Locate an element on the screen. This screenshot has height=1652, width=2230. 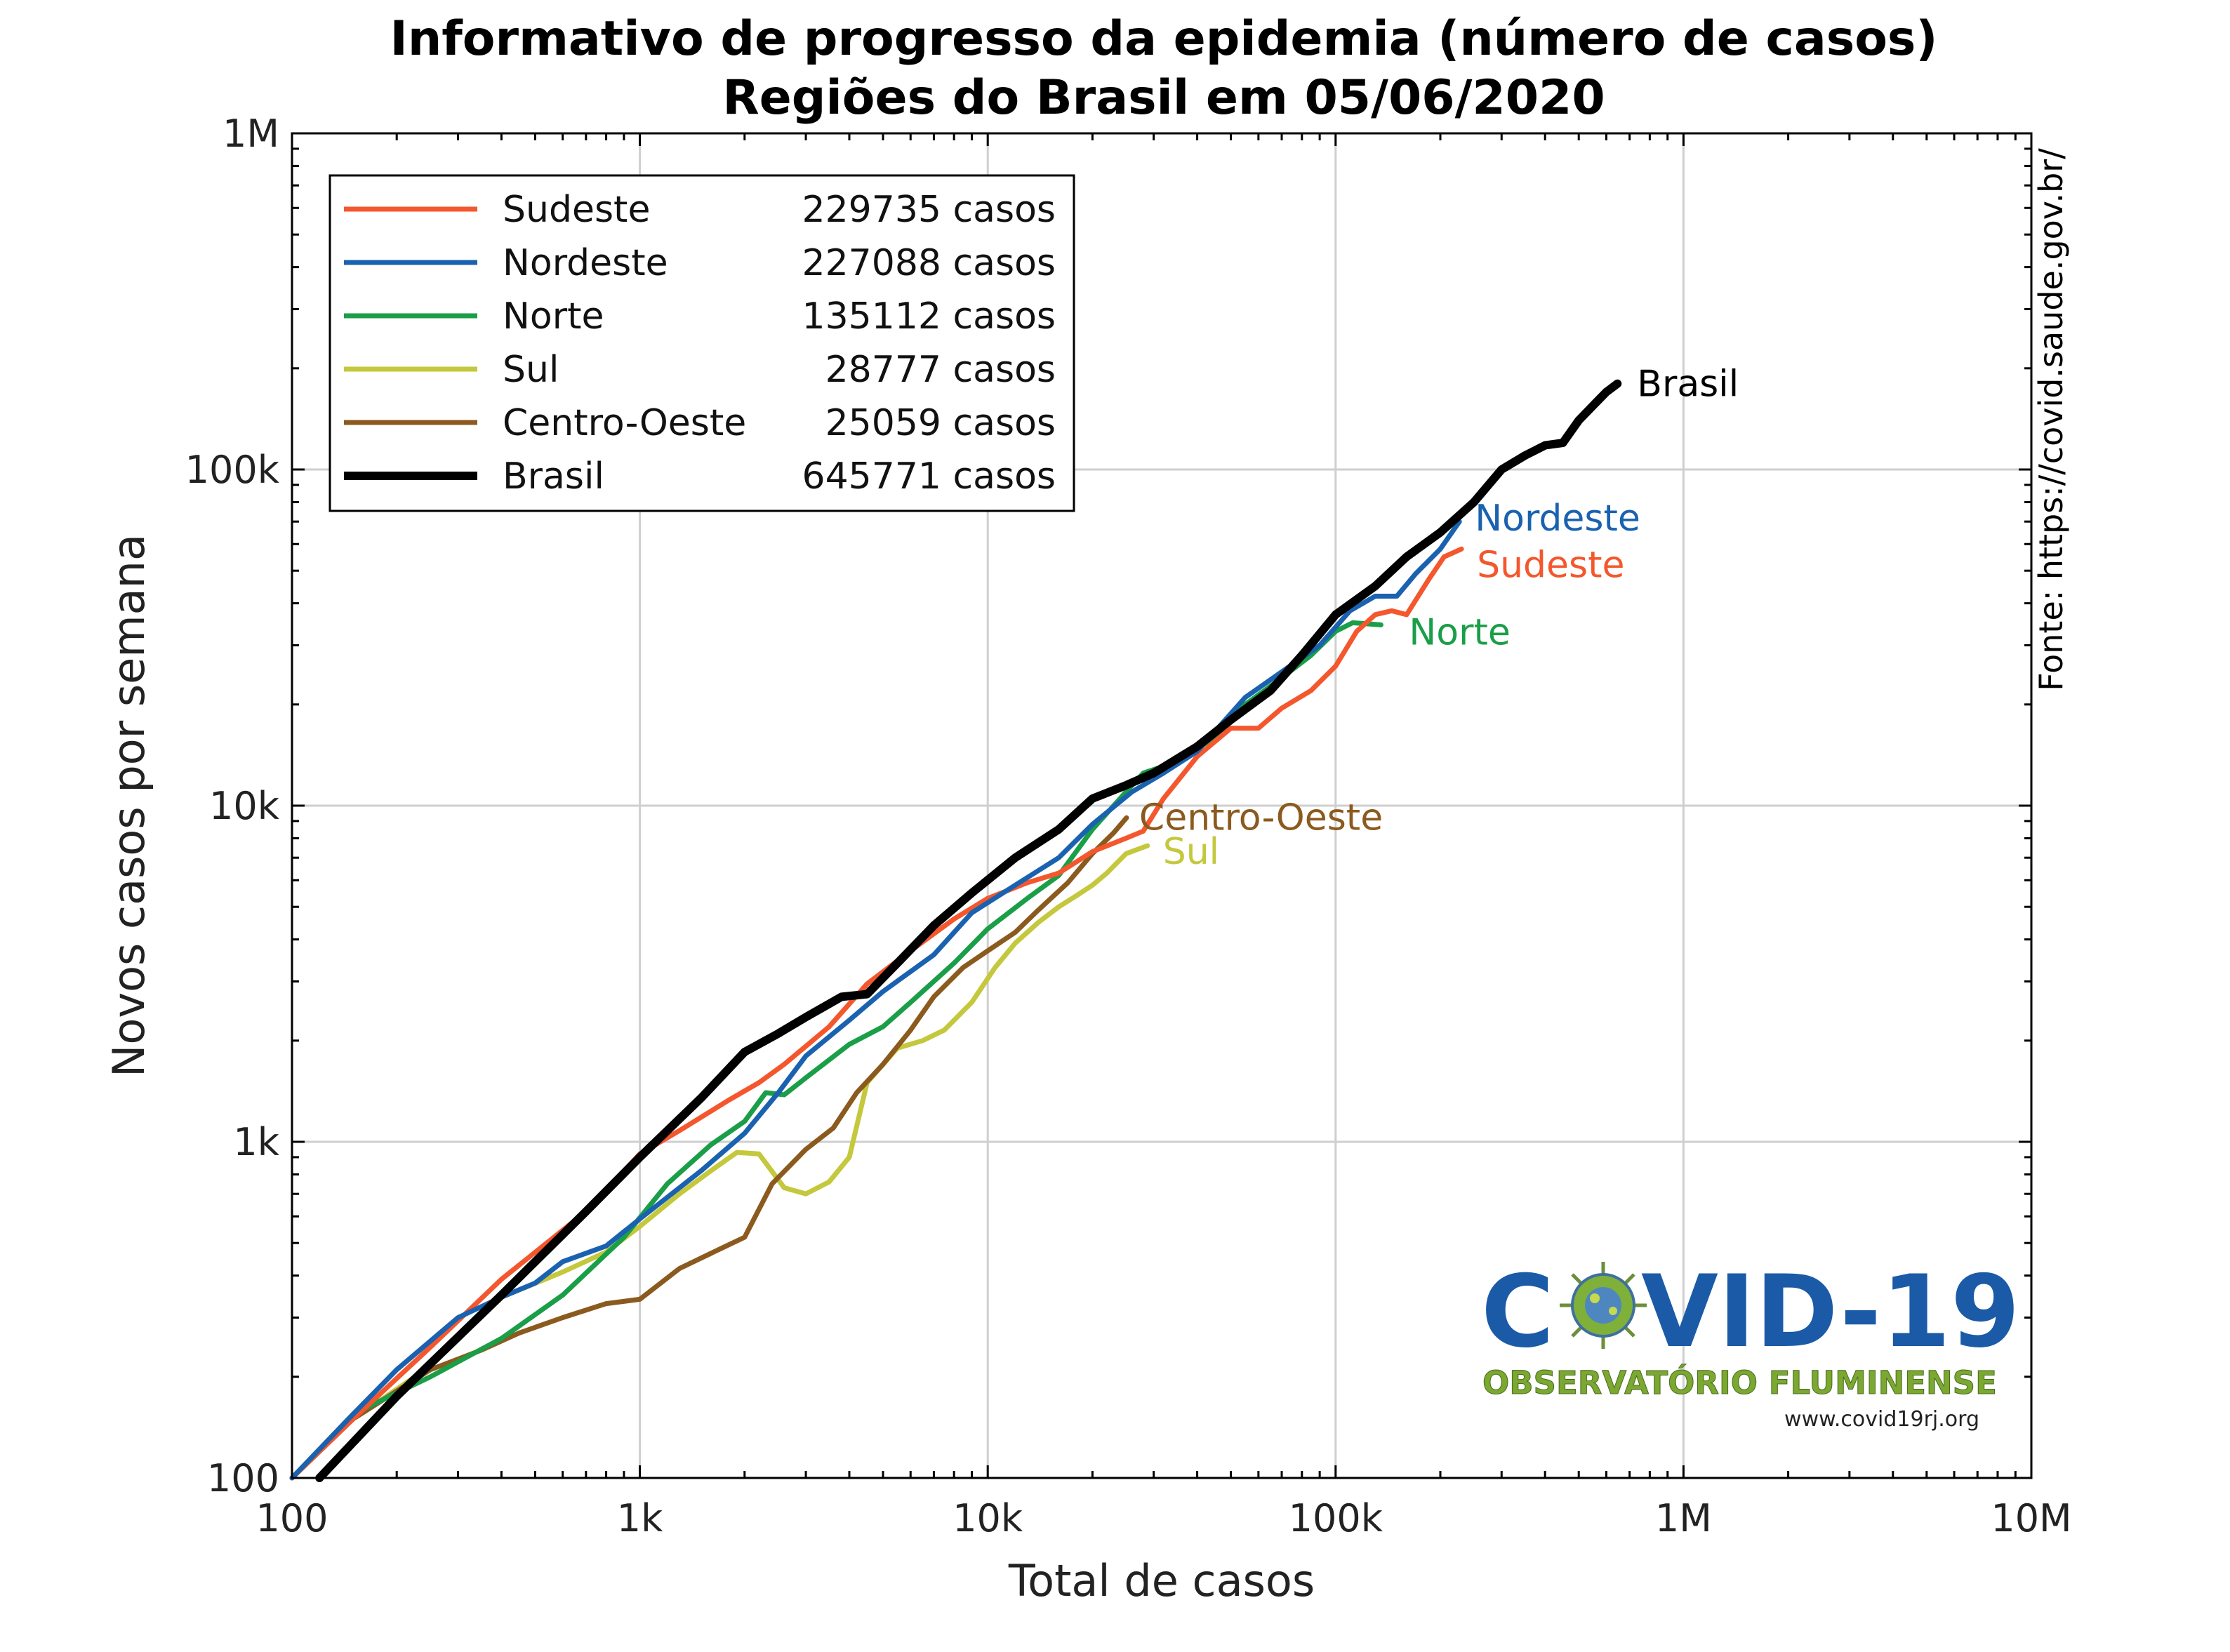
logo-subtitle: OBSERVATÓRIO FLUMINENSE is located at coordinates (1739, 1382).